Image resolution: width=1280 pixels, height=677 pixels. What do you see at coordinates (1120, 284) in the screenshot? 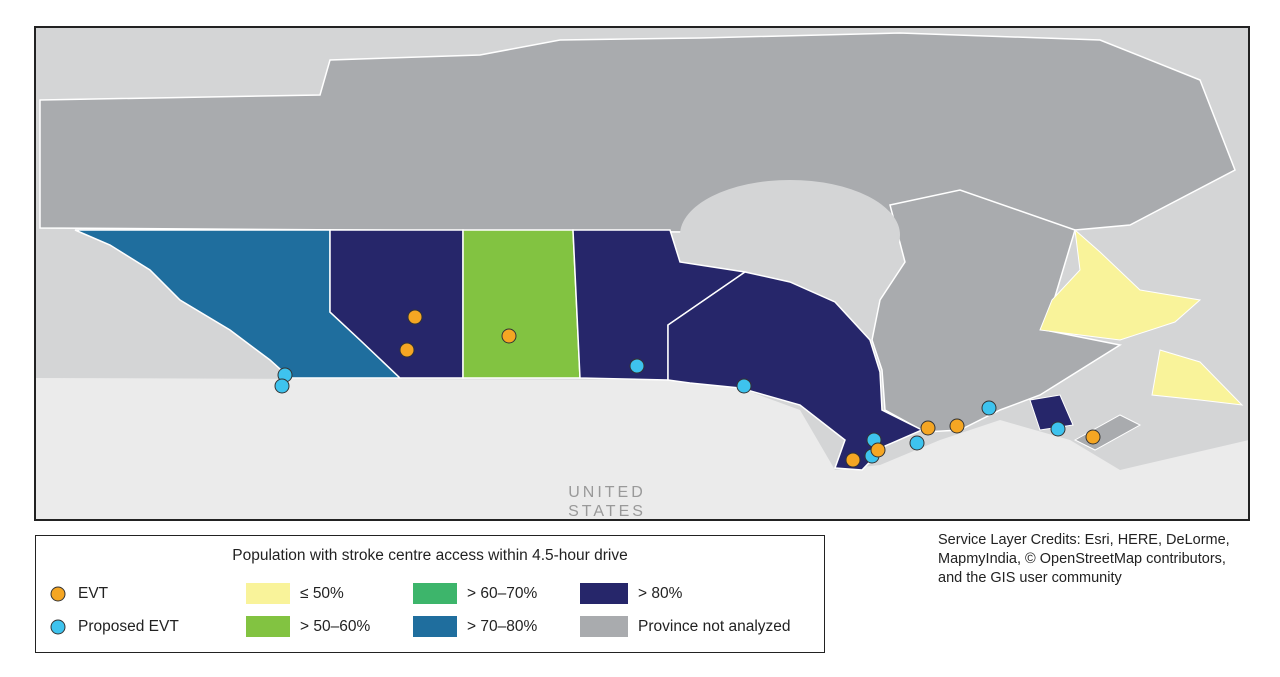
I see `labrador` at bounding box center [1120, 284].